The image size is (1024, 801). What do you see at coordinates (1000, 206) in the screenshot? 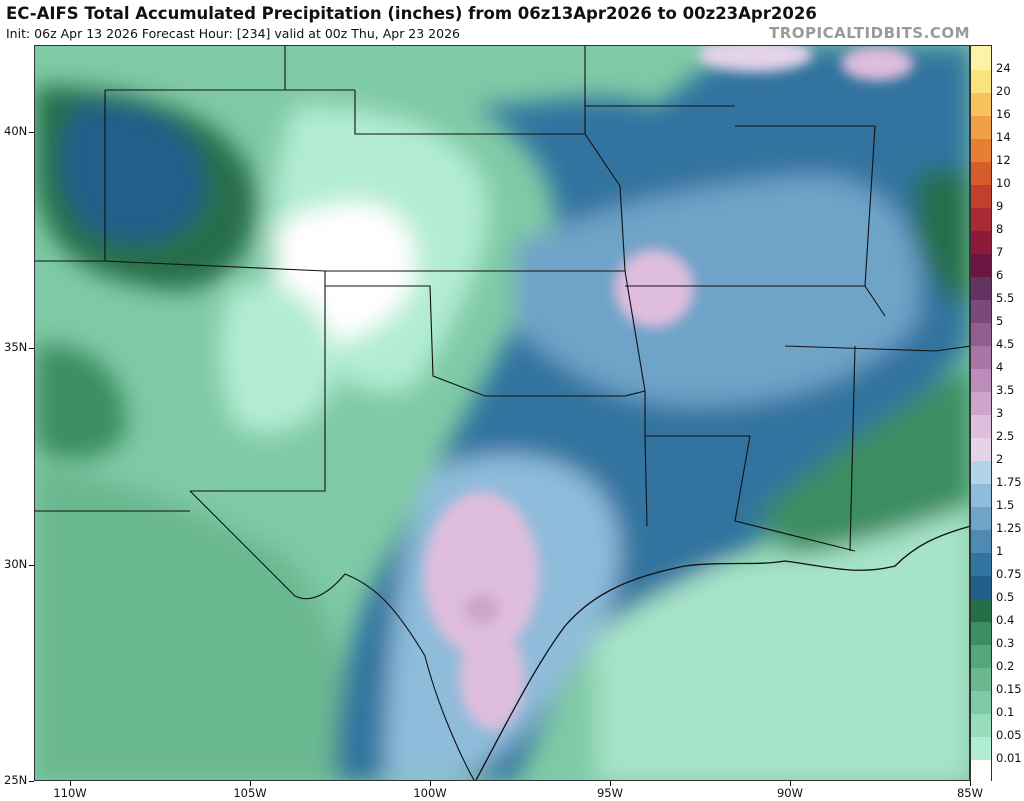
I see `colorbar-label: 9` at bounding box center [1000, 206].